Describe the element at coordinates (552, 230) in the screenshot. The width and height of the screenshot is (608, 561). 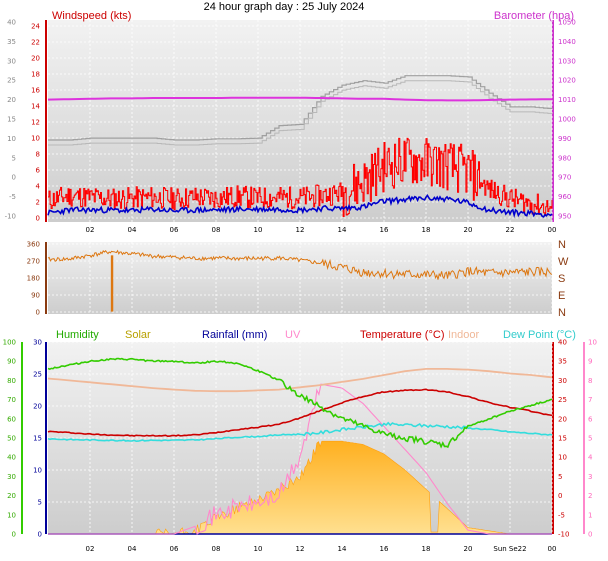
I see `time-tick-label: 00` at that location.